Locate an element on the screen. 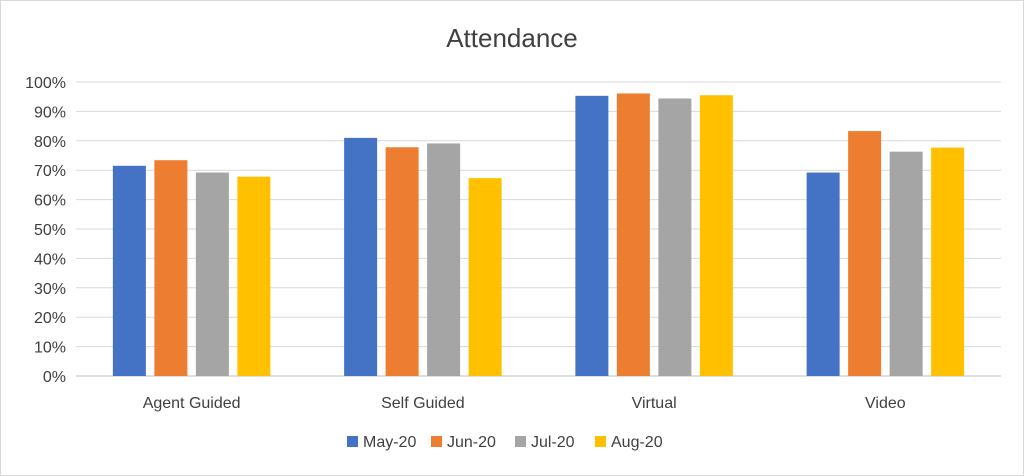 The height and width of the screenshot is (476, 1024). bar-jul-20-video is located at coordinates (906, 263).